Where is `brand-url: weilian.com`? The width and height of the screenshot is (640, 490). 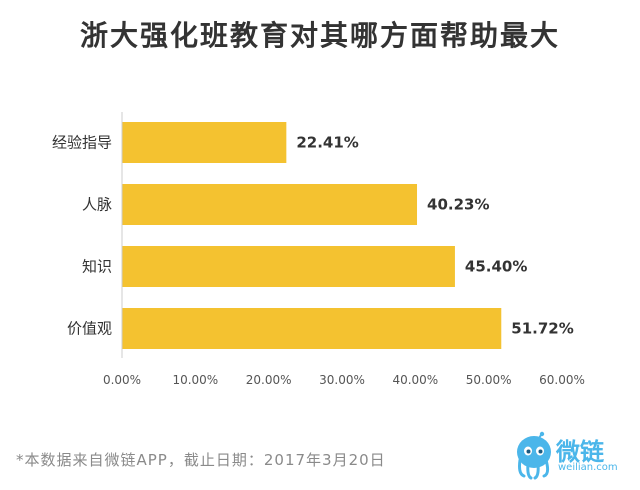 brand-url: weilian.com is located at coordinates (588, 467).